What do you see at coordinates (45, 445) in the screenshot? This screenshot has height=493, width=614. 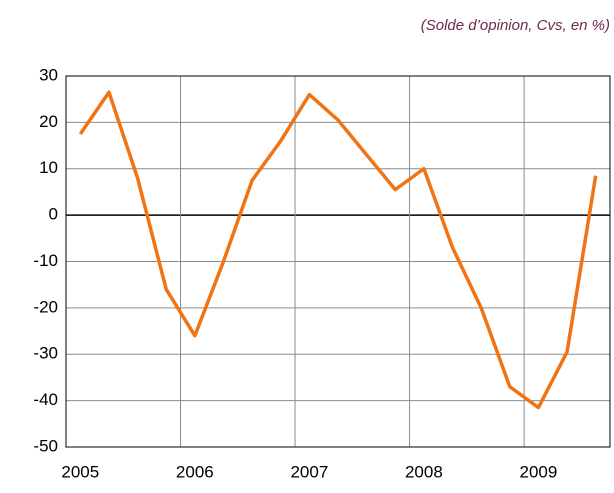 I see `y-tick-label: -50` at bounding box center [45, 445].